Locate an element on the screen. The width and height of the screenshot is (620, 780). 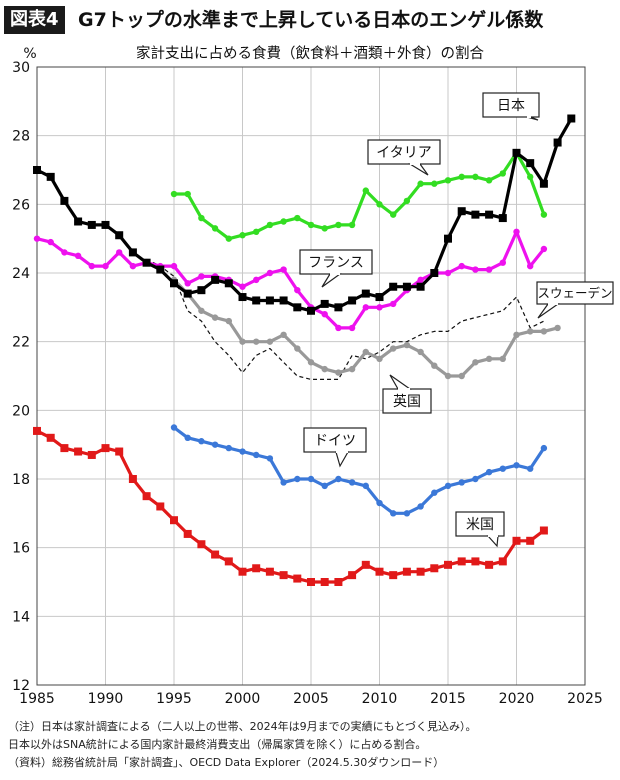
figure-title: G7トップの水準まで上昇している日本のエンゲル係数 is located at coordinates (311, 20).